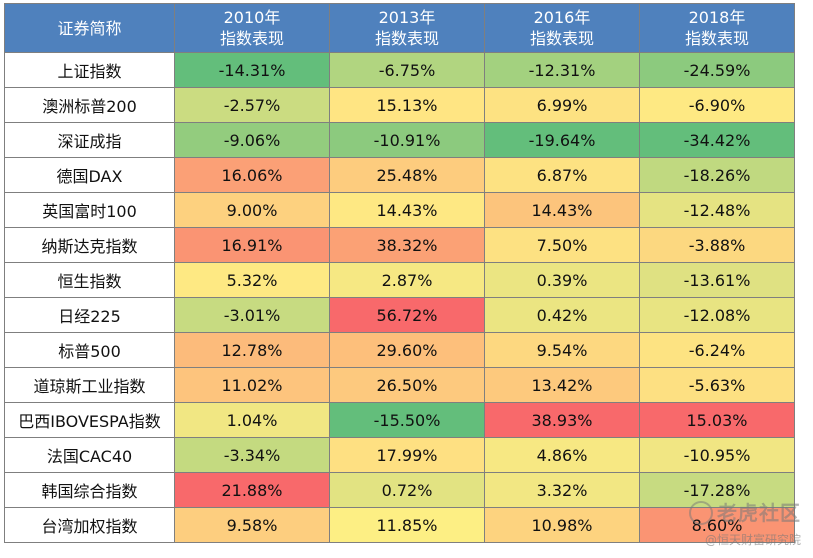 This screenshot has height=558, width=813. Describe the element at coordinates (717, 420) in the screenshot. I see `value-cell: 15.03%` at that location.